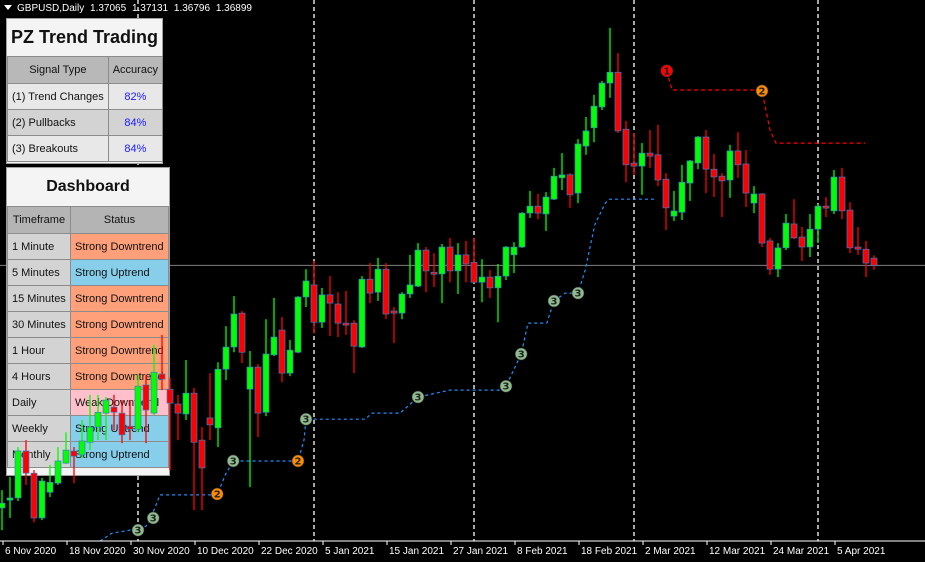  Describe the element at coordinates (861, 551) in the screenshot. I see `x-axis-tick-label: 5 Apr 2021` at that location.